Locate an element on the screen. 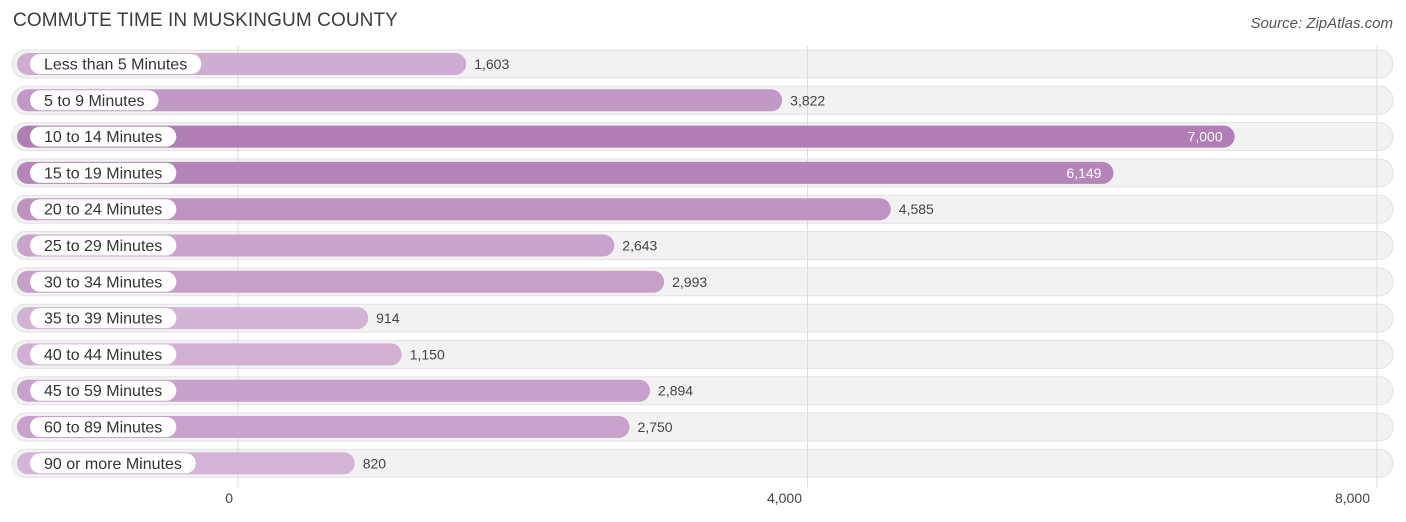  x-axis: 0 4,000 8,000 is located at coordinates (797, 498).